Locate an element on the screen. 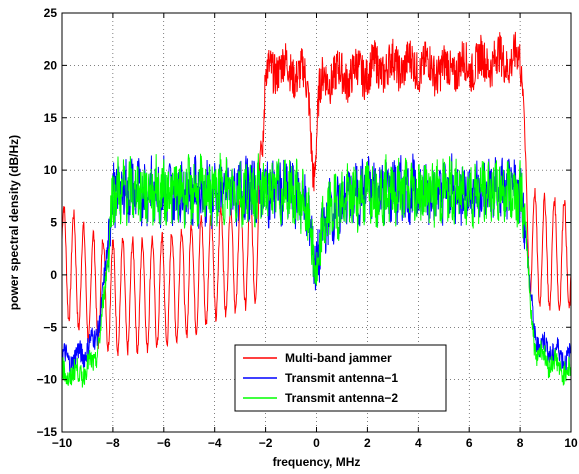 Image resolution: width=579 pixels, height=474 pixels. y-tick-label: 15 is located at coordinates (51, 118).